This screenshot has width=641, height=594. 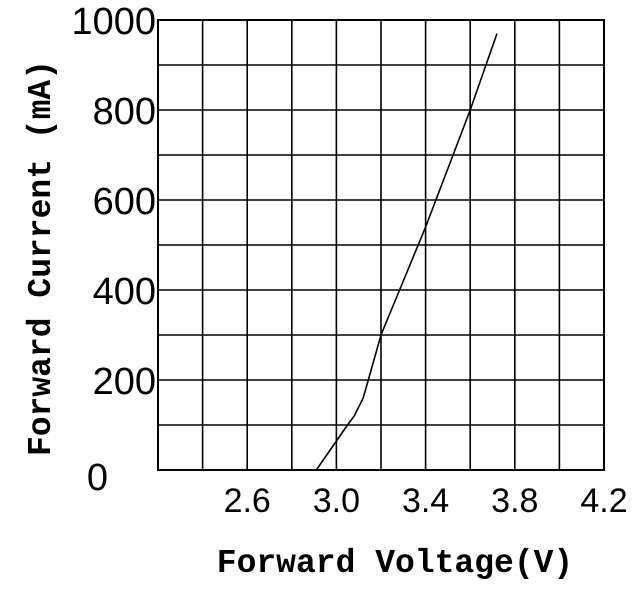 What do you see at coordinates (113, 250) in the screenshot?
I see `y-tick-labels: 0 200 400 600 800 1000` at bounding box center [113, 250].